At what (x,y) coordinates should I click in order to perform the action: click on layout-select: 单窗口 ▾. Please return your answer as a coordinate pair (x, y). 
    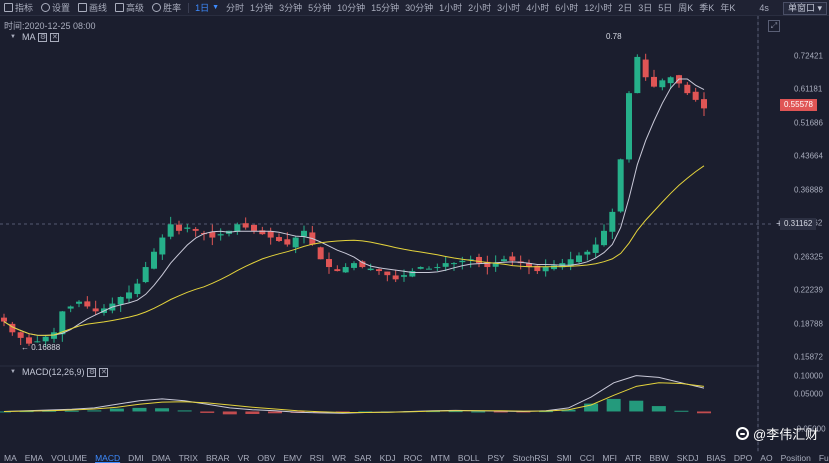
    Looking at the image, I should click on (804, 8).